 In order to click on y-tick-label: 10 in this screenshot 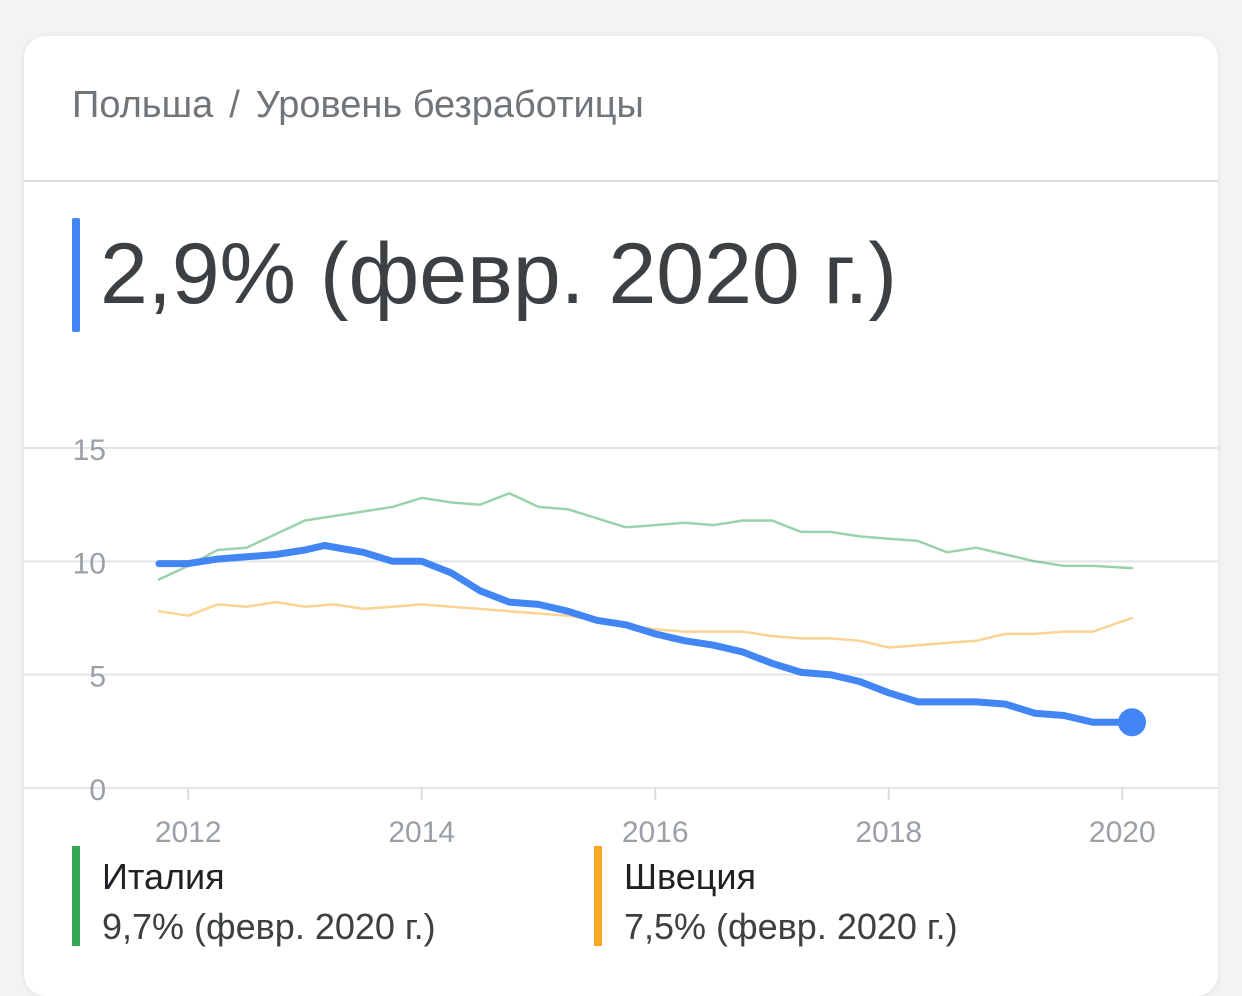, I will do `click(89, 563)`.